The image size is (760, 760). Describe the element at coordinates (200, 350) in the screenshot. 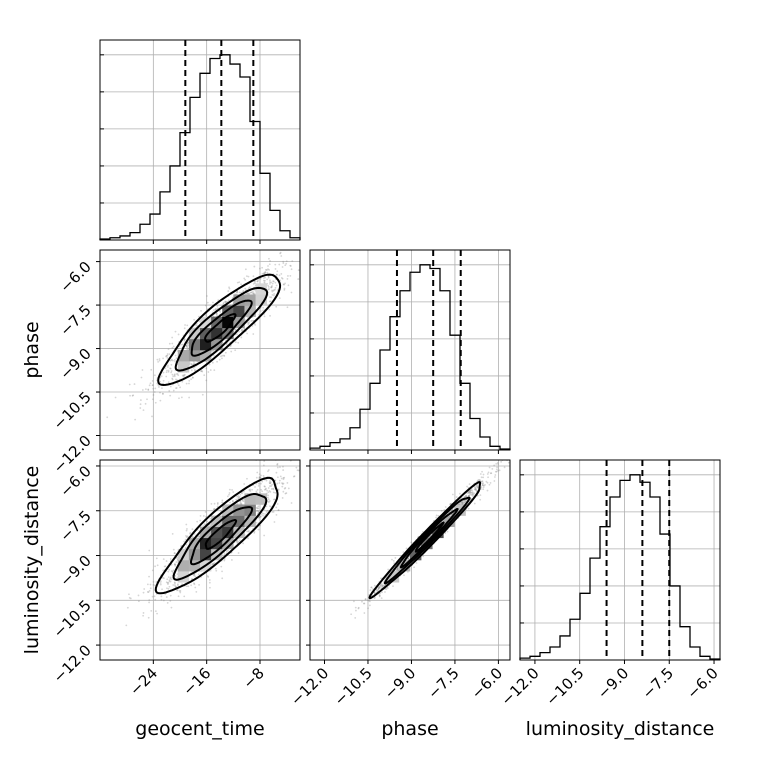

I see `panel-frame` at that location.